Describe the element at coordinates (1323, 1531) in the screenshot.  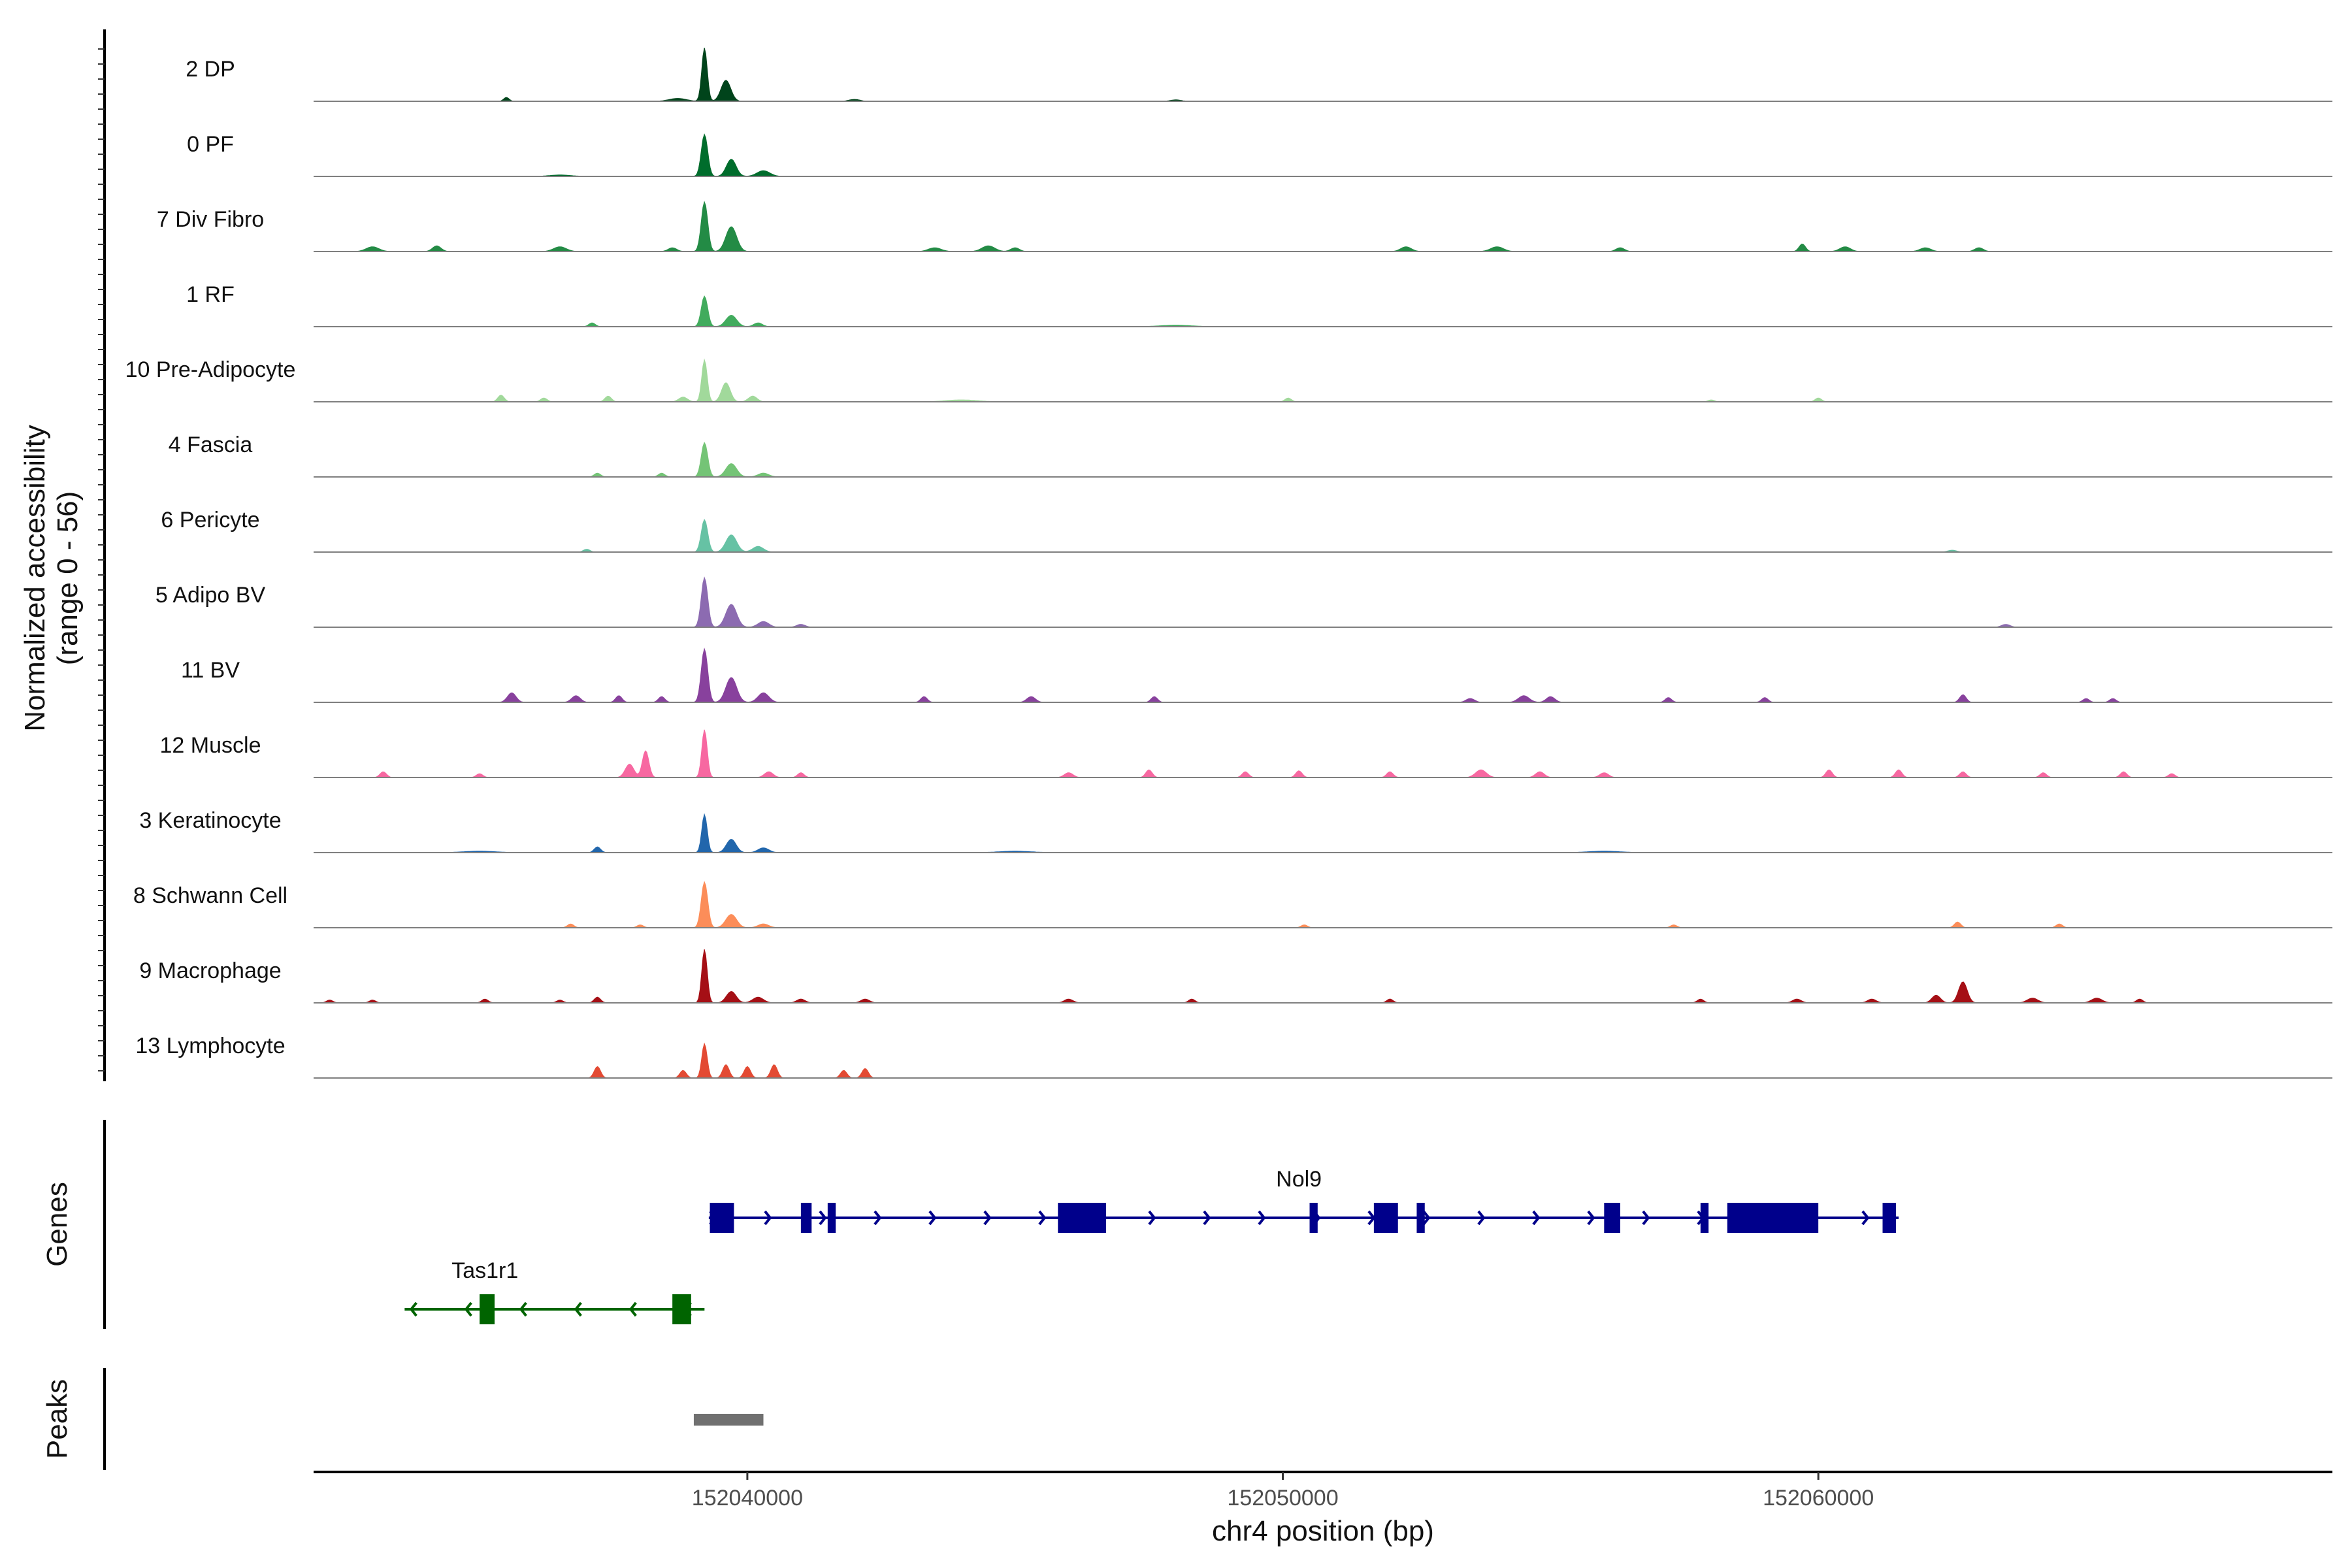
I see `x-axis-title: chr4 position (bp)` at that location.